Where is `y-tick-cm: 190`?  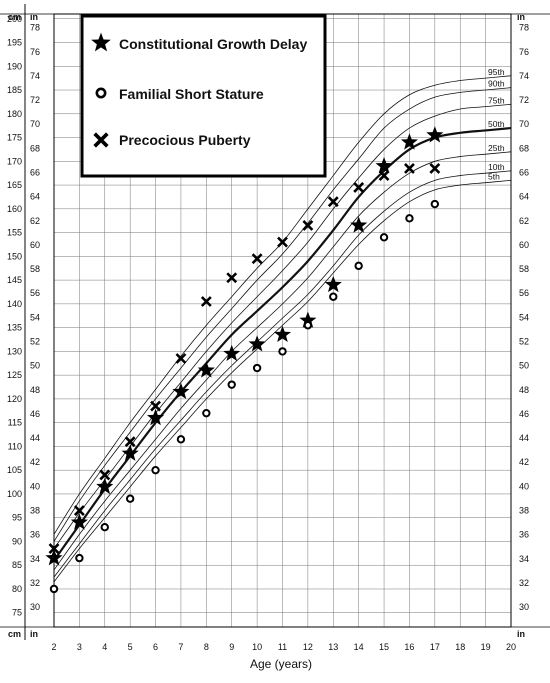
y-tick-cm: 190 is located at coordinates (14, 66).